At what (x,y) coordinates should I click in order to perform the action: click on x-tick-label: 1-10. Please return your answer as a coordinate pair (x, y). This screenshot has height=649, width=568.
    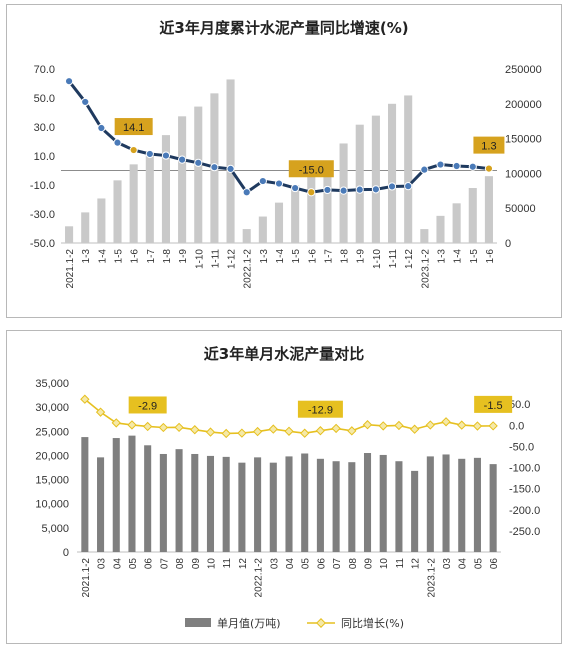
    Looking at the image, I should click on (377, 259).